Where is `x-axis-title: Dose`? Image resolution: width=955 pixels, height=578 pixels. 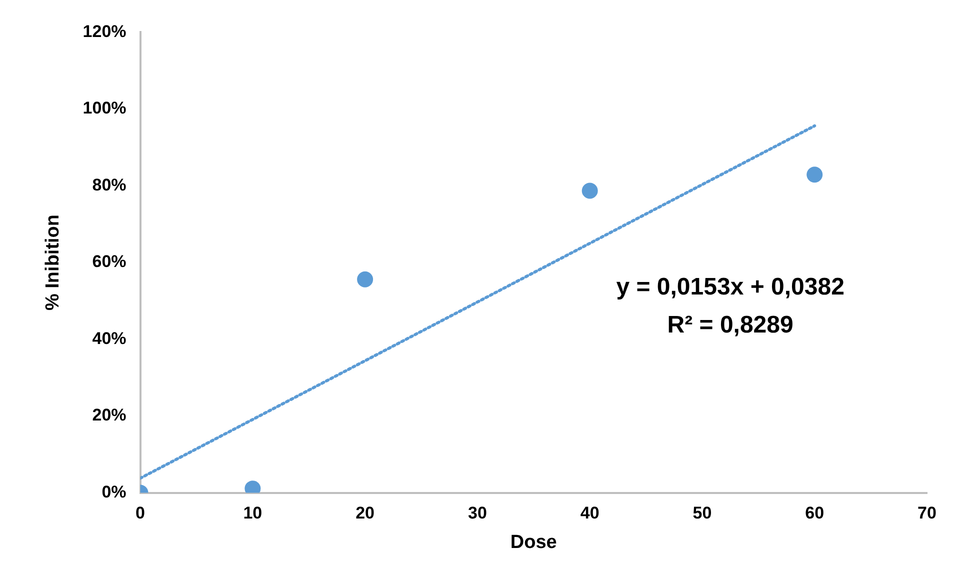
x-axis-title: Dose is located at coordinates (533, 542).